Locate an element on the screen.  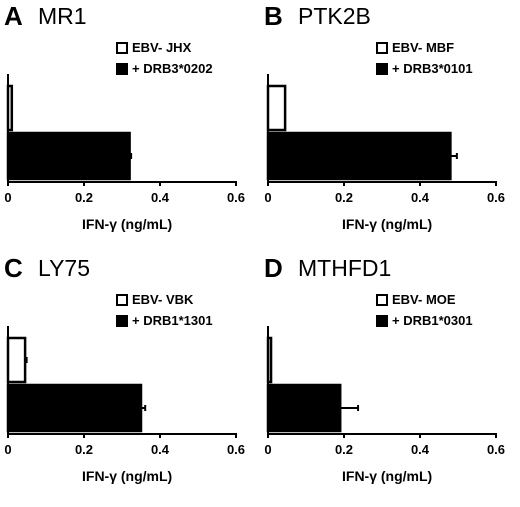
panel-title: MR1 is located at coordinates (62, 16).